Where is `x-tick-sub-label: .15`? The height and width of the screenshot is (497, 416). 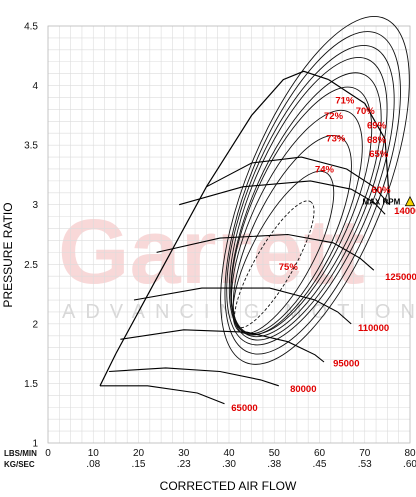 x-tick-sub-label: .15 is located at coordinates (139, 464).